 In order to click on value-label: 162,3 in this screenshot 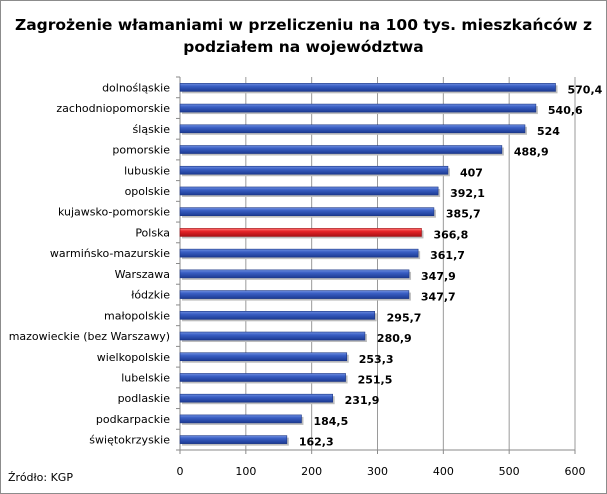, I will do `click(316, 442)`.